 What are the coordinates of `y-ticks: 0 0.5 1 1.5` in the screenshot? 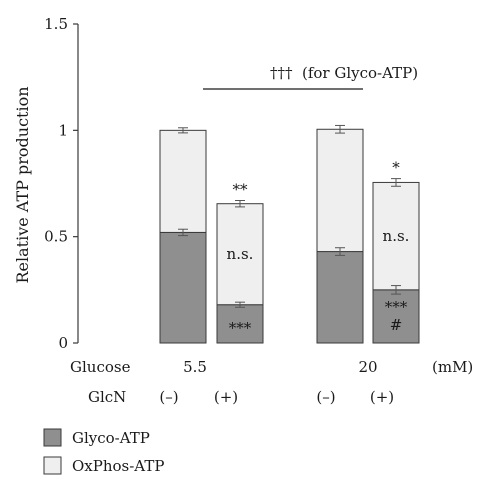 It's located at (61, 183).